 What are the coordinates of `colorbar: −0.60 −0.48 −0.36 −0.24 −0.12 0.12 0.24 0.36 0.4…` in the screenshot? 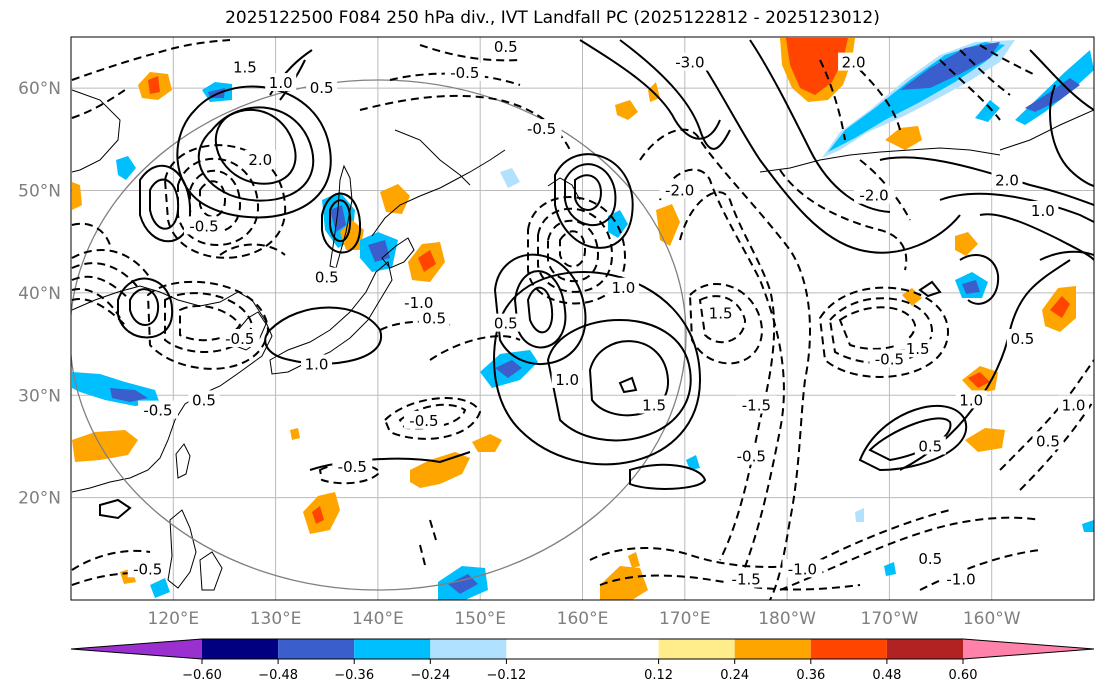 It's located at (582, 660).